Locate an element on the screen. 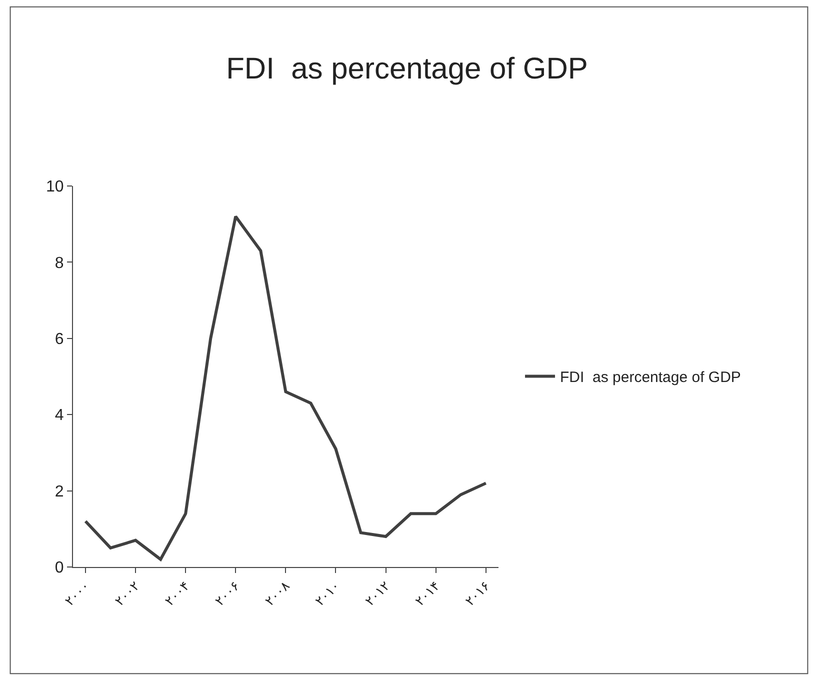 Image resolution: width=814 pixels, height=680 pixels. y-tick-label: 4 is located at coordinates (59, 415).